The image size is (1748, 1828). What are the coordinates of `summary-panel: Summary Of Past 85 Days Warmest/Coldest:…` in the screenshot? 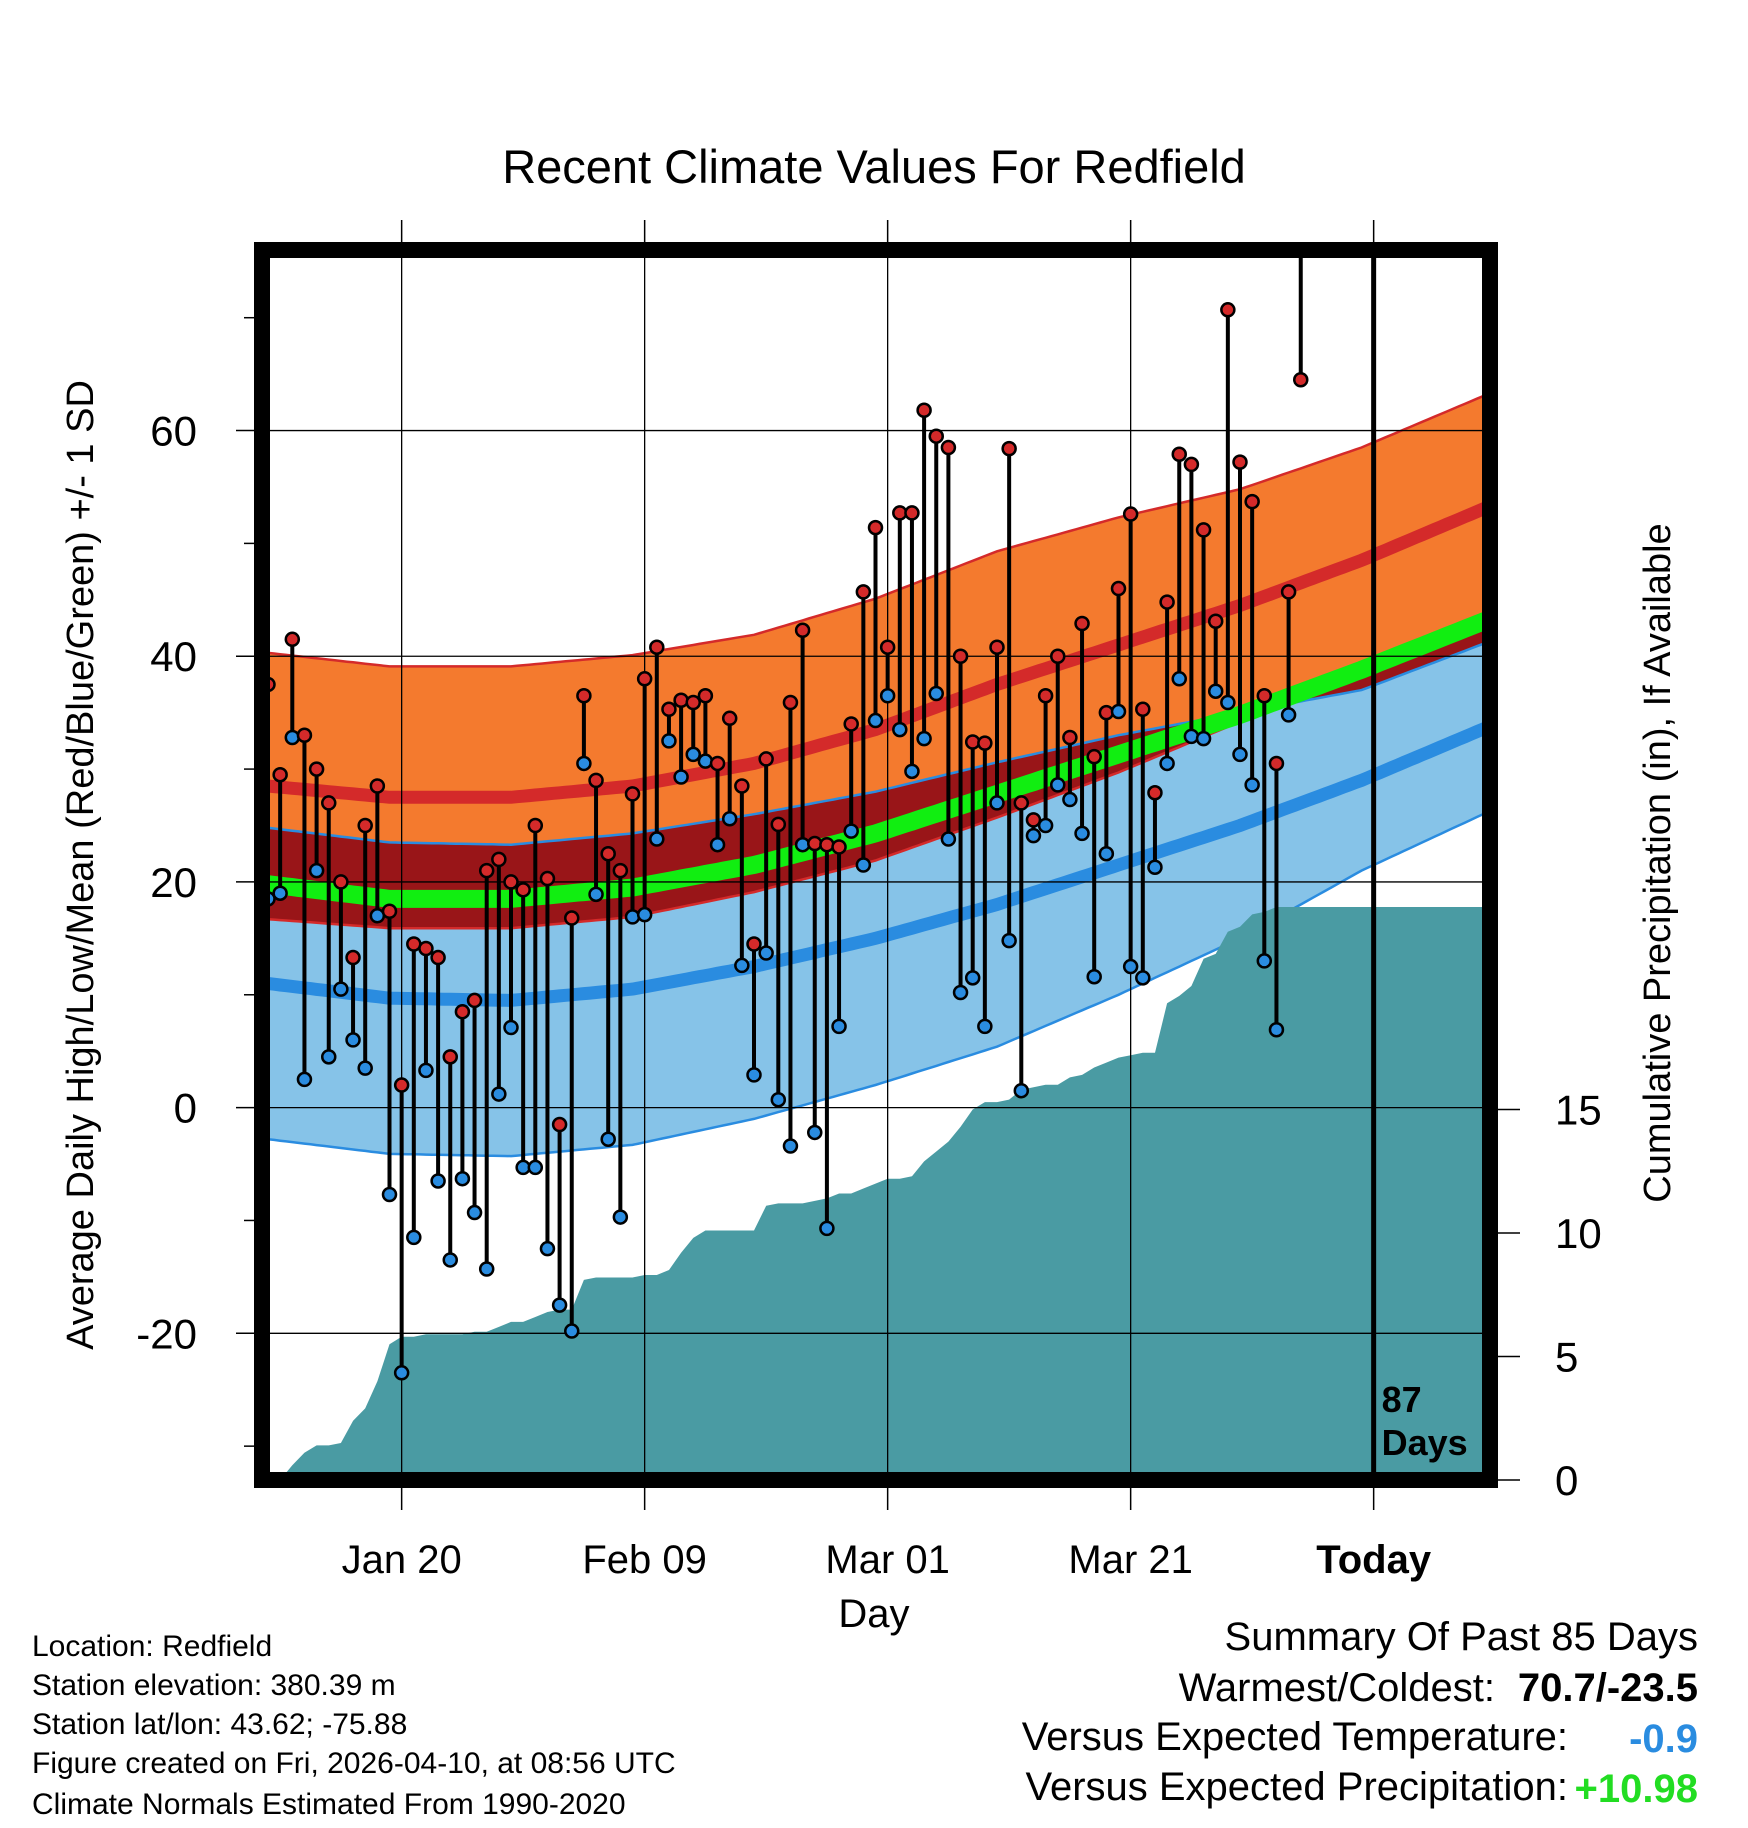 It's located at (1360, 1713).